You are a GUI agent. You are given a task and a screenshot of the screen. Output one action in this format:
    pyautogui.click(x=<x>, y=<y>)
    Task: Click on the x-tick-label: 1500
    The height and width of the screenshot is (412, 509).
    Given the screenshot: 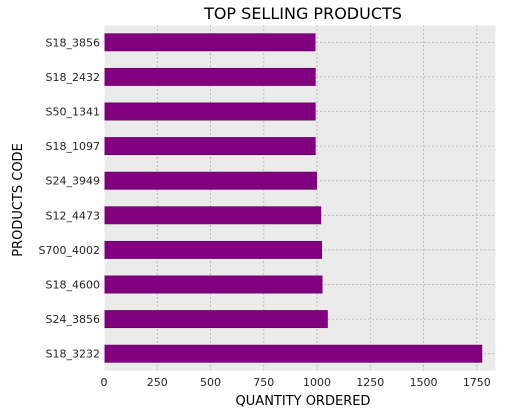 What is the action you would take?
    pyautogui.click(x=424, y=382)
    